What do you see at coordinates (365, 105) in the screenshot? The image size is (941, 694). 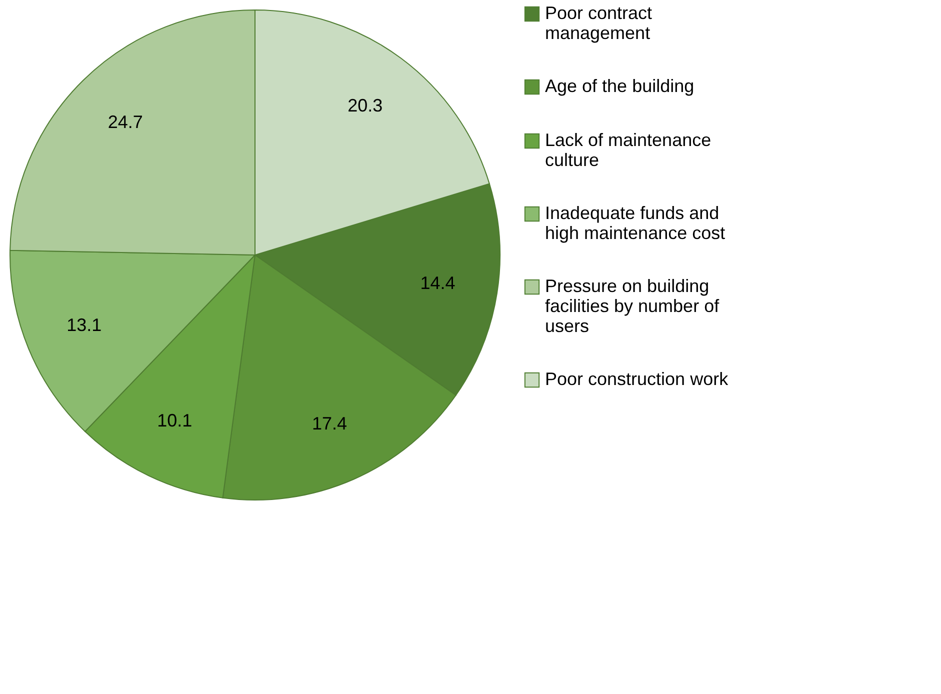 I see `data-label: 20.3` at bounding box center [365, 105].